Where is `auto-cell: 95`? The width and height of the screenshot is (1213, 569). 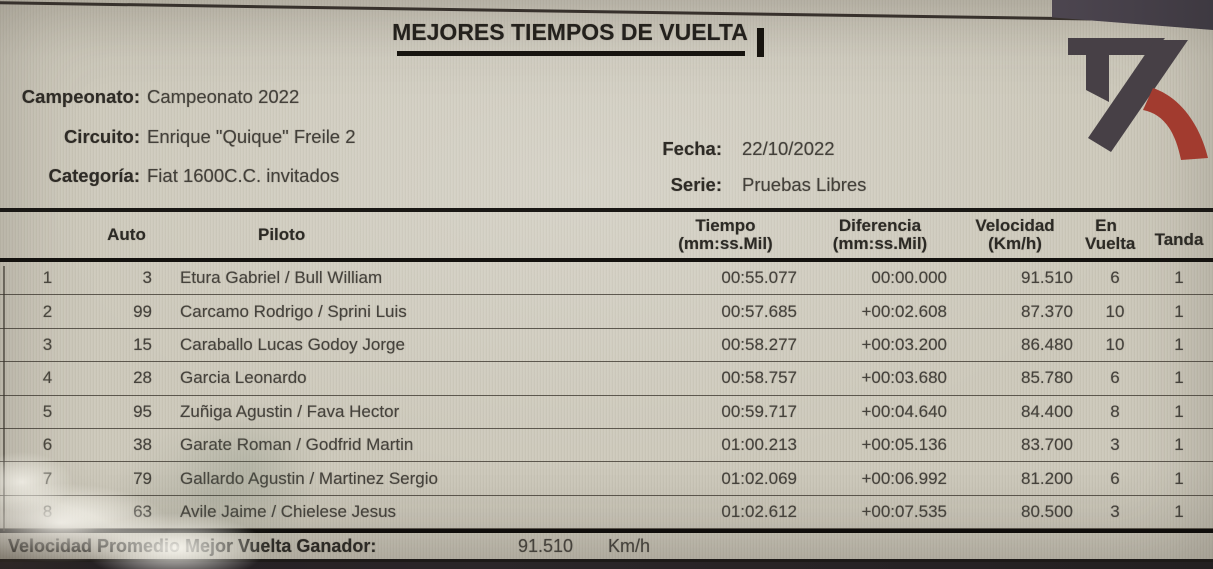 auto-cell: 95 is located at coordinates (142, 411).